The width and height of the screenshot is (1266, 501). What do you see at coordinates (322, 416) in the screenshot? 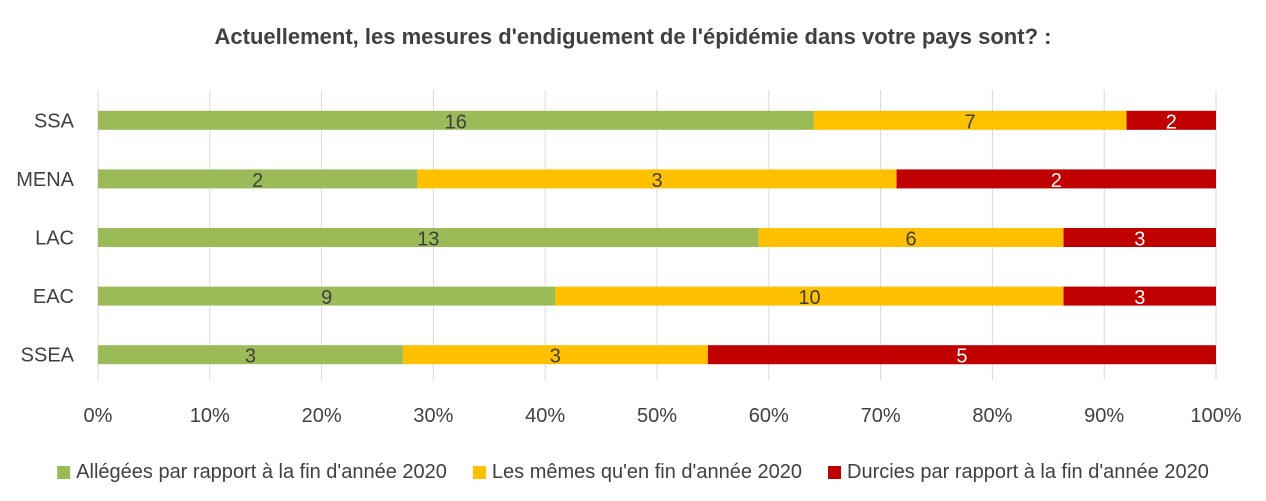
I see `tick-label: 20%` at bounding box center [322, 416].